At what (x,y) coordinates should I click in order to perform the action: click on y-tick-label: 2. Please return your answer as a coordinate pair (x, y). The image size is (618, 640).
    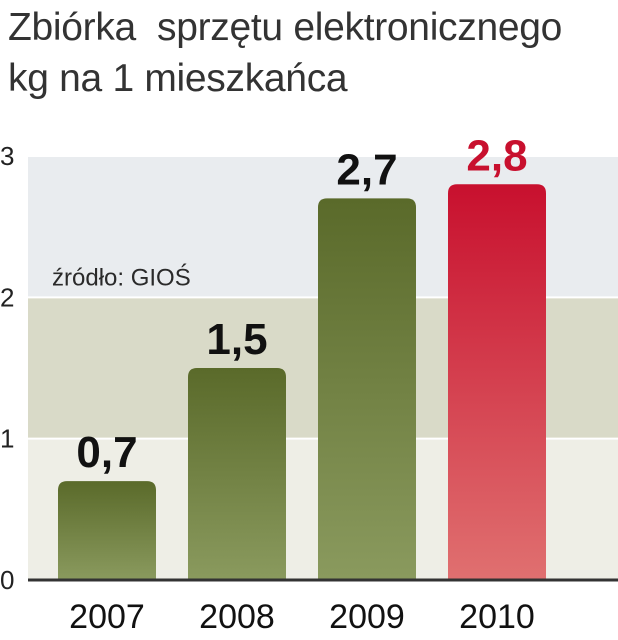
    Looking at the image, I should click on (7, 297).